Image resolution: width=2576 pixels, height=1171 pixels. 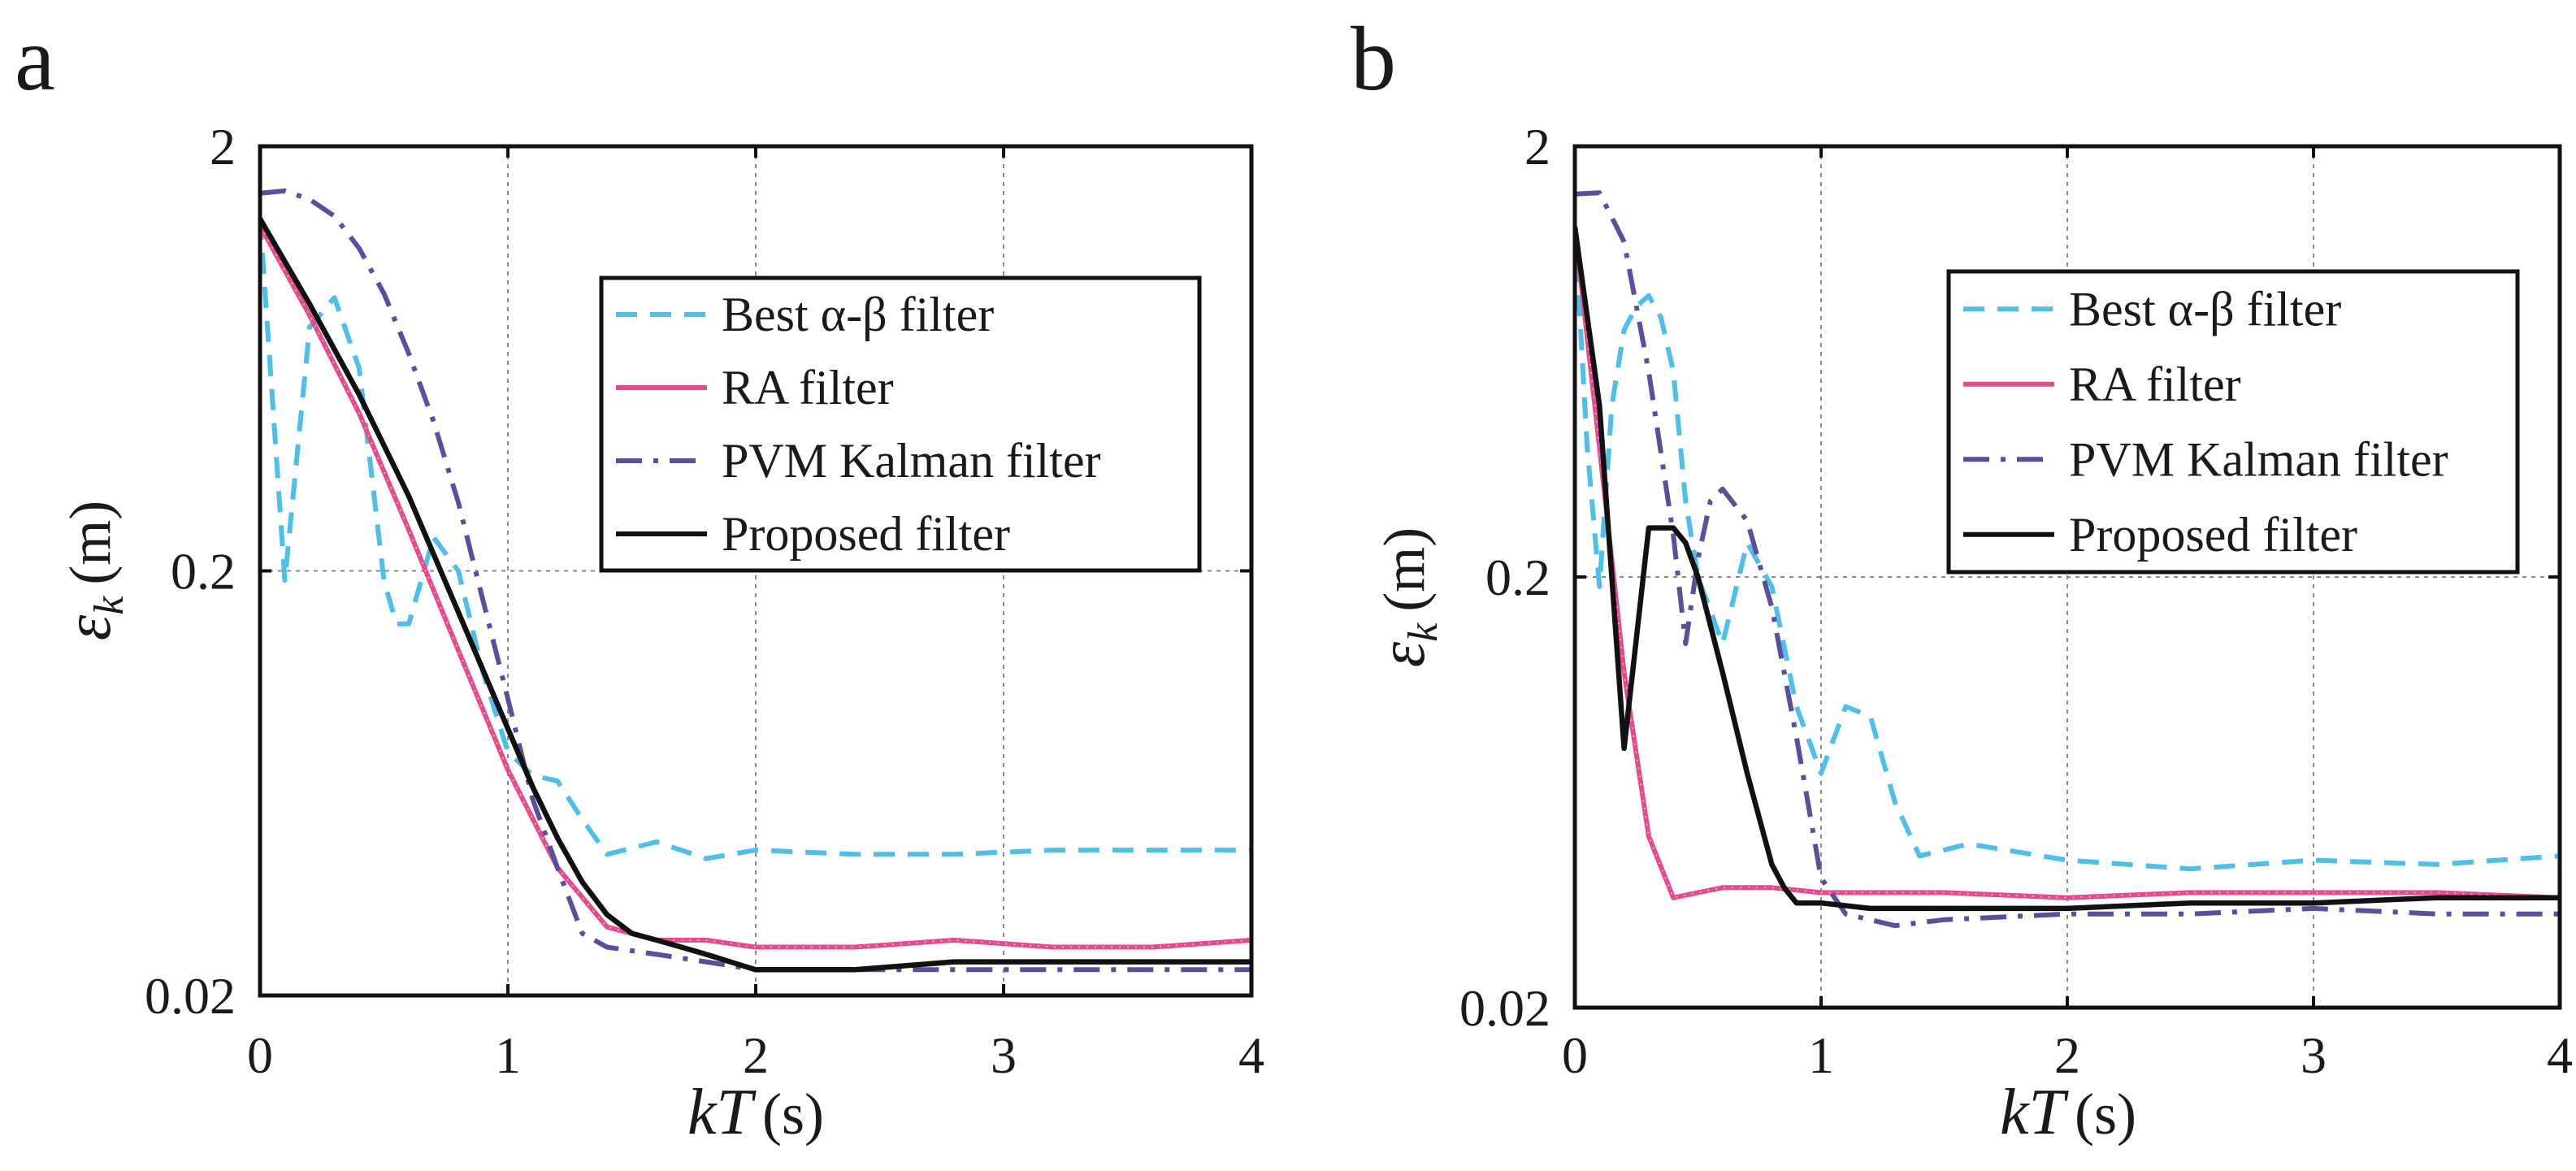 I want to click on panel-label: a, so click(x=35, y=59).